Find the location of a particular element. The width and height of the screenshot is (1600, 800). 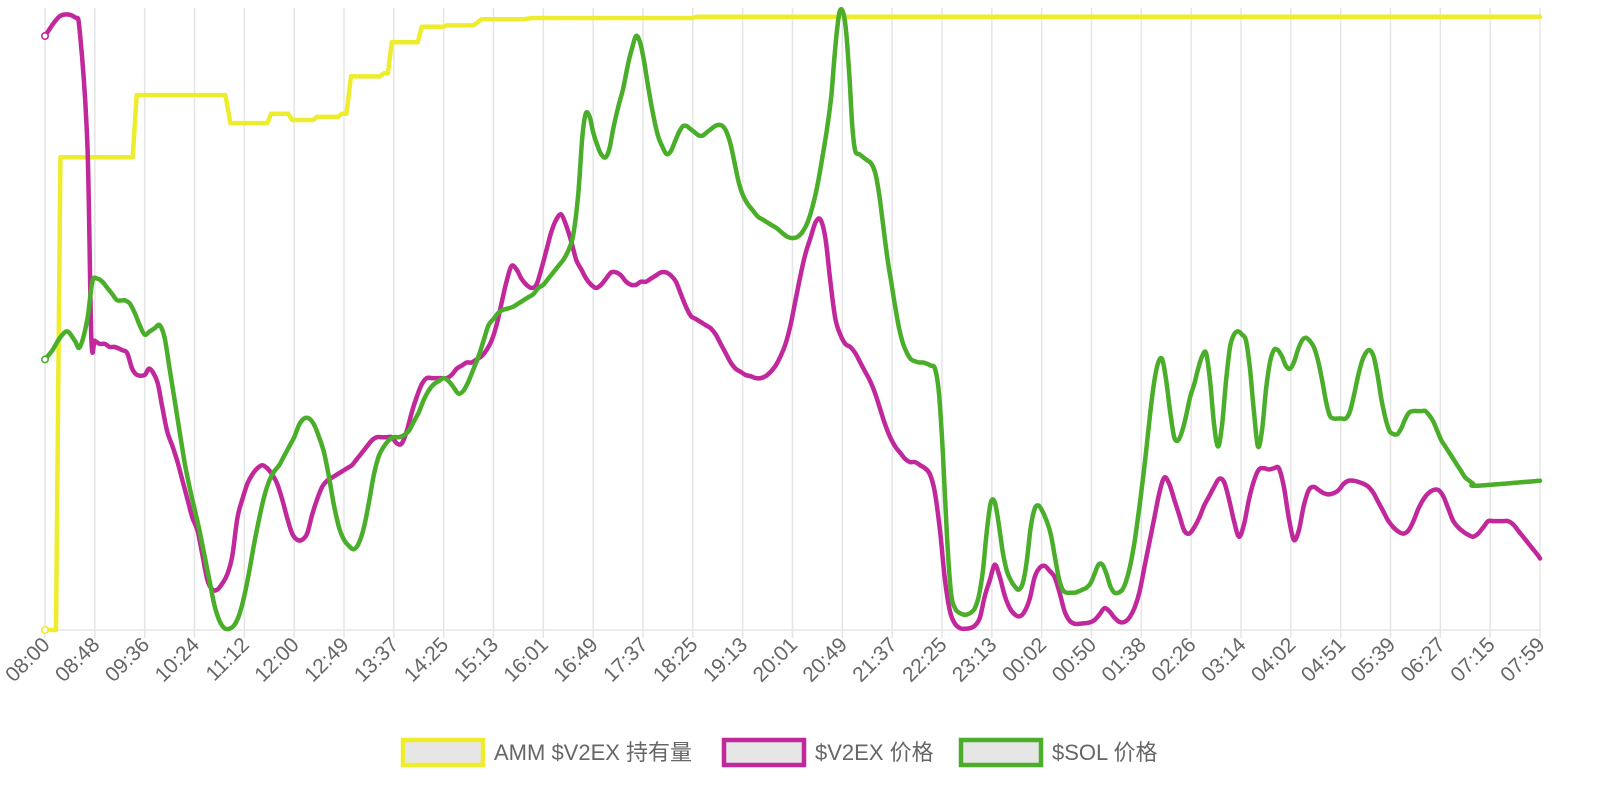

legend: AMM $V2EX 持有量 $V2EX 价格 $SOL 价格 is located at coordinates (779, 752).